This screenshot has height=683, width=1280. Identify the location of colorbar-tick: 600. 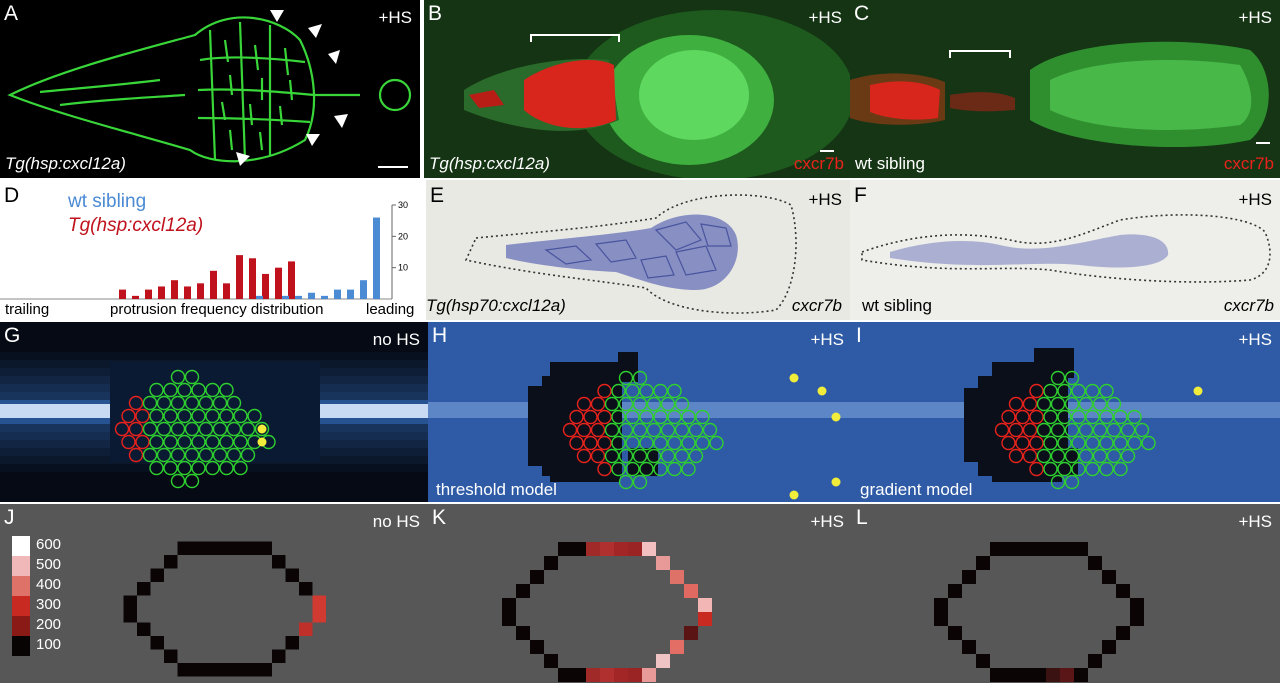
(49, 544).